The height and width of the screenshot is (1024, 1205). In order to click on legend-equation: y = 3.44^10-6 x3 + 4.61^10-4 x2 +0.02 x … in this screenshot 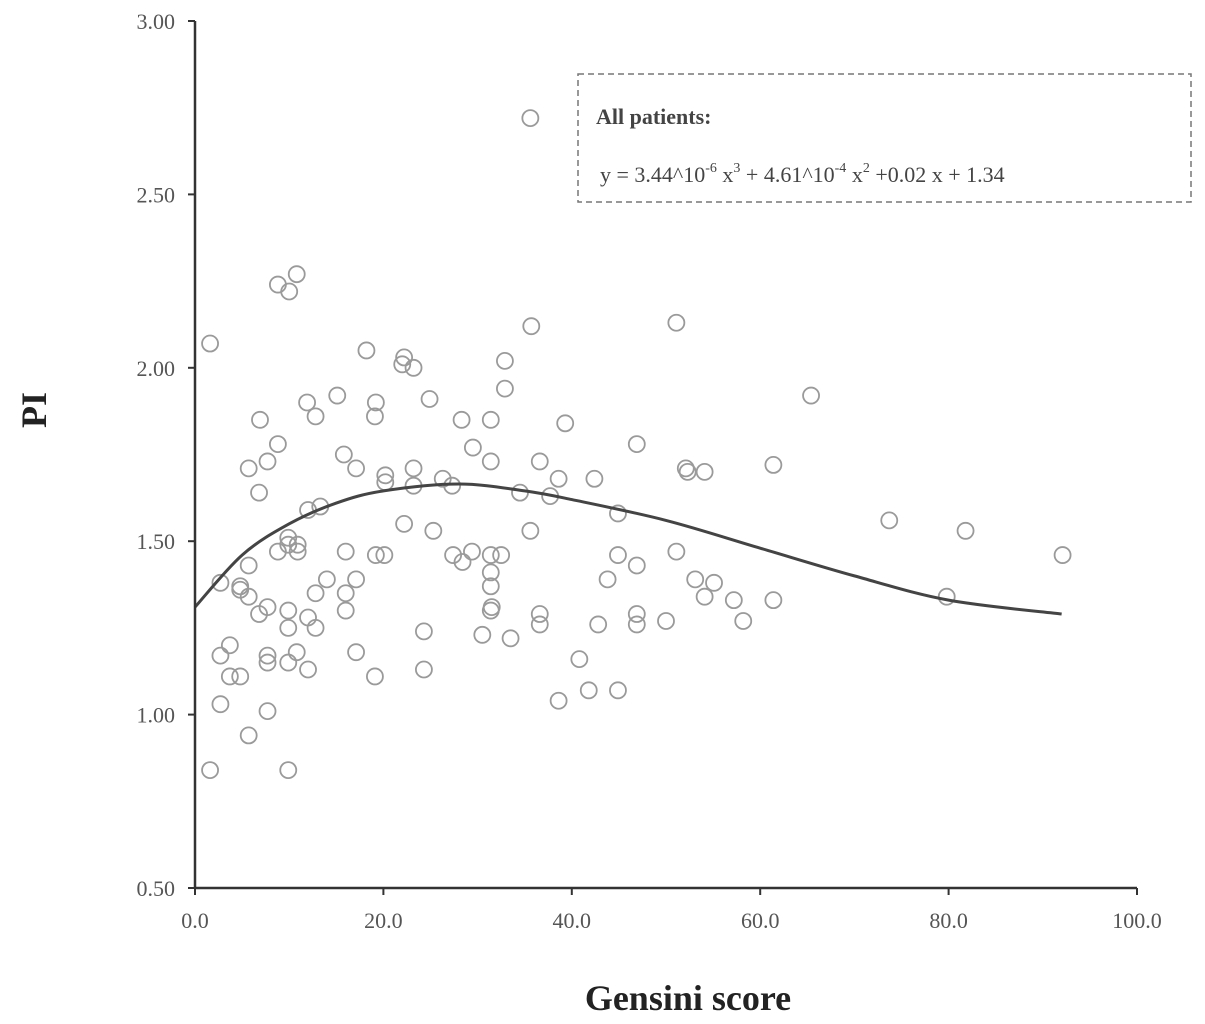, I will do `click(802, 174)`.